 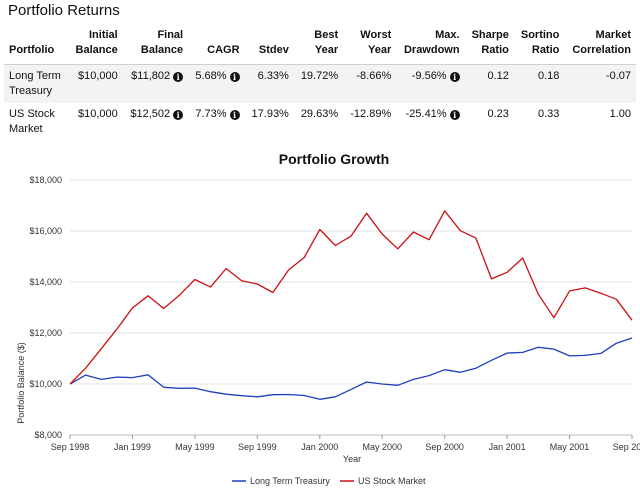 I want to click on best-year-cell: 29.63%, so click(x=319, y=114).